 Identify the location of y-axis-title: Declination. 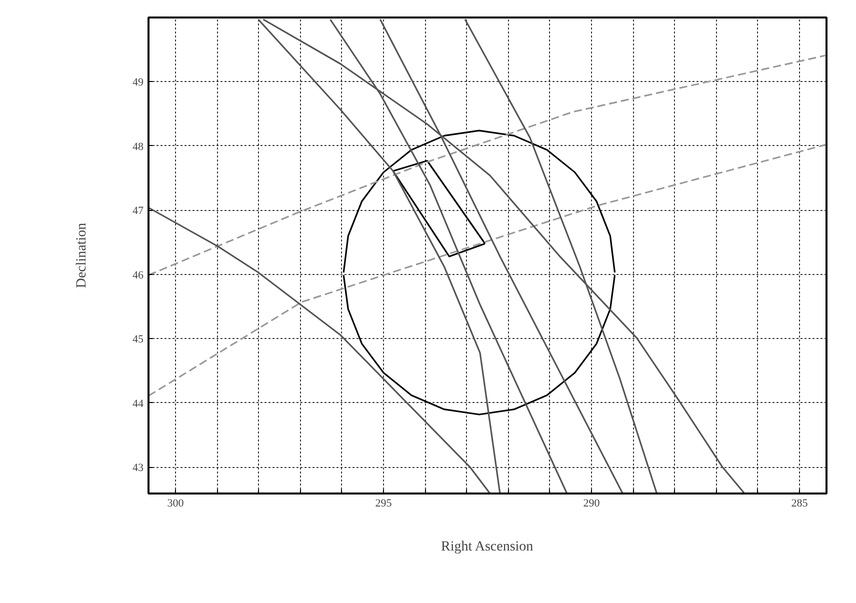
(82, 255).